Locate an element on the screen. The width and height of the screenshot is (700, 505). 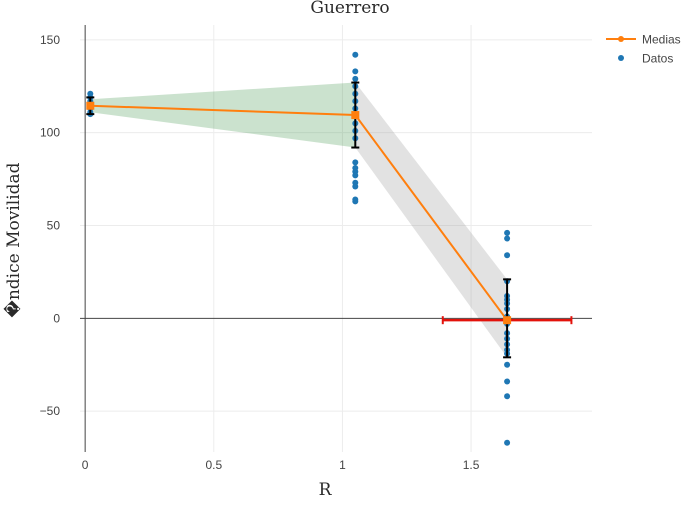
legend-label: Medias is located at coordinates (661, 40).